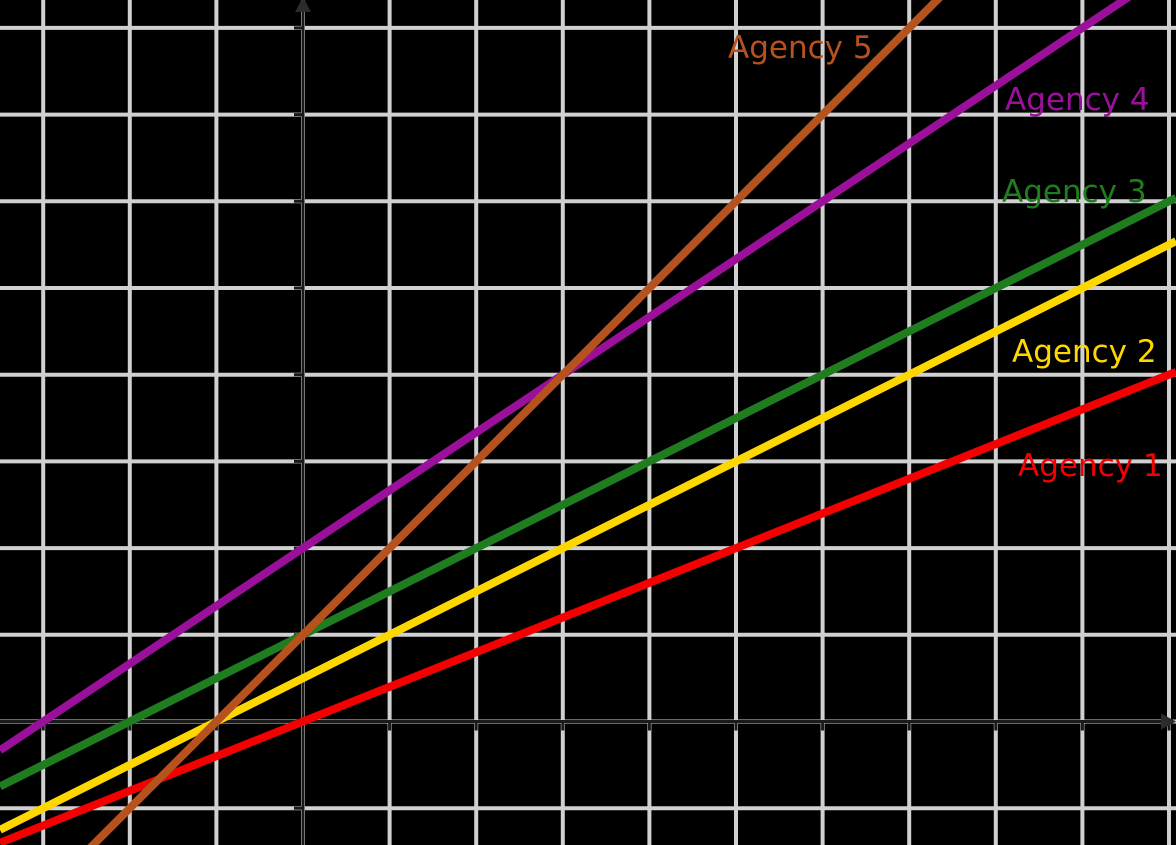 This screenshot has width=1176, height=845. Describe the element at coordinates (1084, 352) in the screenshot. I see `series-label-agency-2: Agency 2` at that location.